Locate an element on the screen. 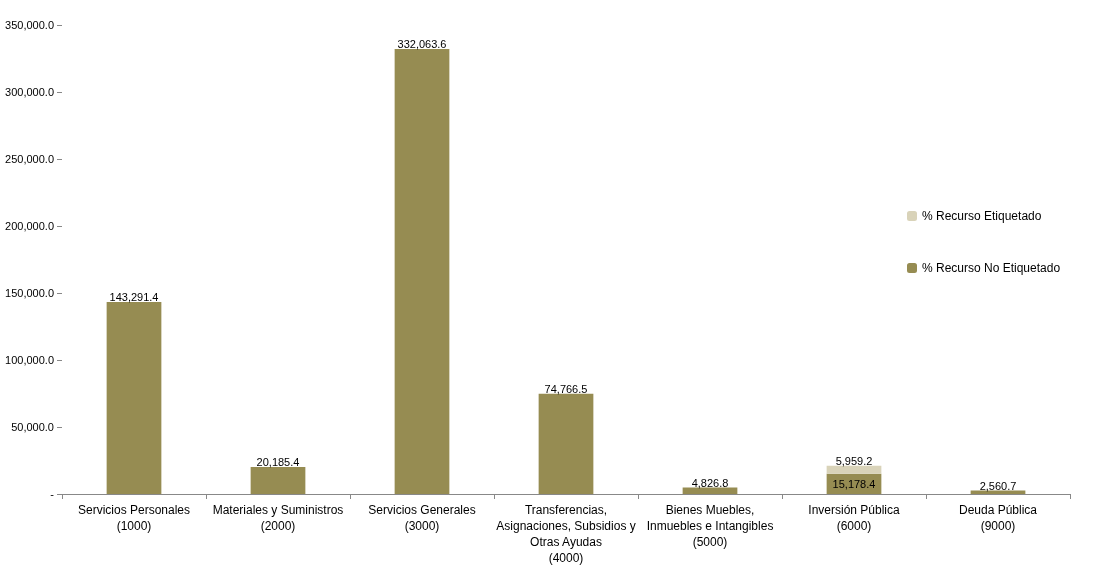 The width and height of the screenshot is (1120, 576). x-tick-label: Servicios Personales (1000) is located at coordinates (134, 518).